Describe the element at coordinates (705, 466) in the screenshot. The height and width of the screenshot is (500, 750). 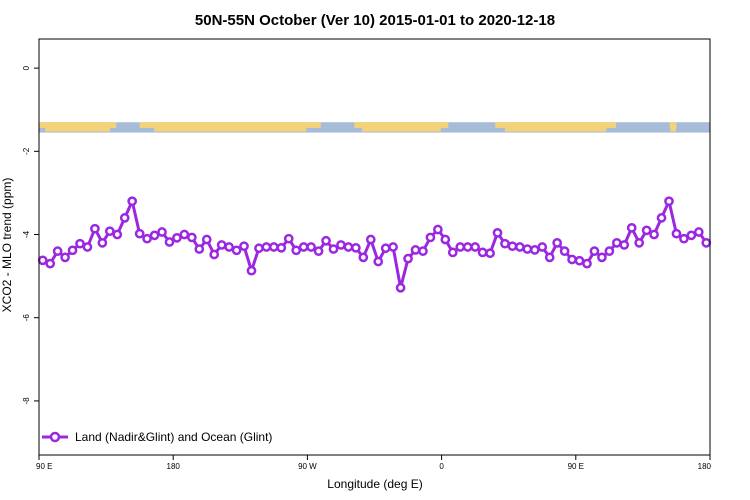
I see `x-tick-label-5: 180` at that location.